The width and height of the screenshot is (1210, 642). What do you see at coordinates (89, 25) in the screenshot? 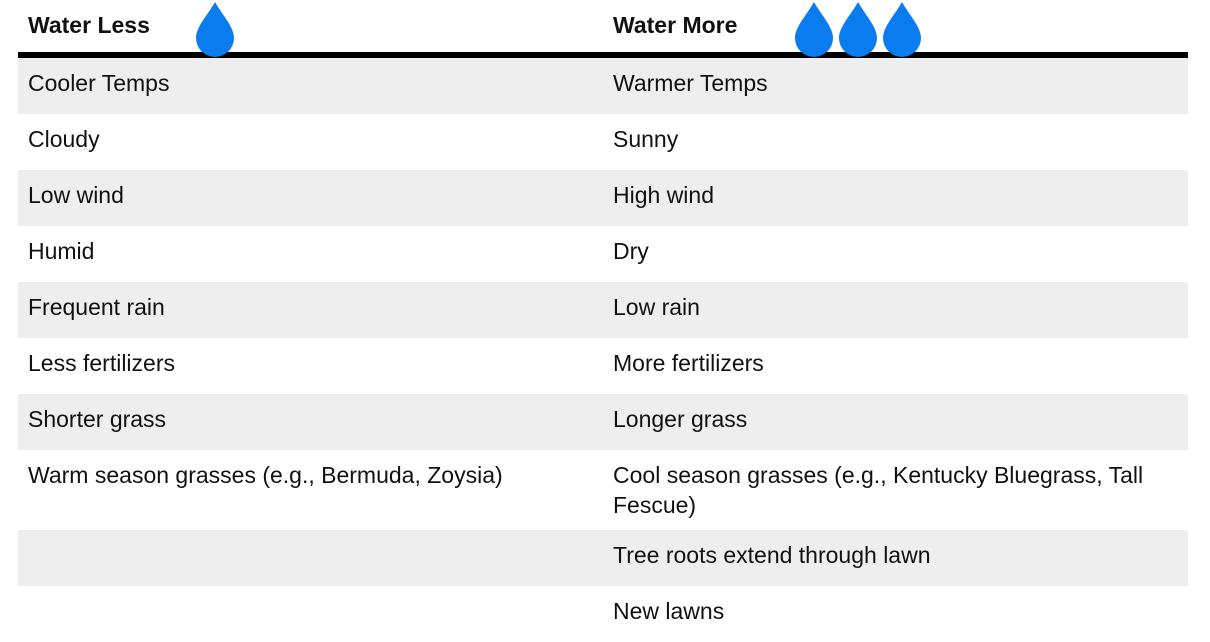
I see `water-less-heading: Water Less` at bounding box center [89, 25].